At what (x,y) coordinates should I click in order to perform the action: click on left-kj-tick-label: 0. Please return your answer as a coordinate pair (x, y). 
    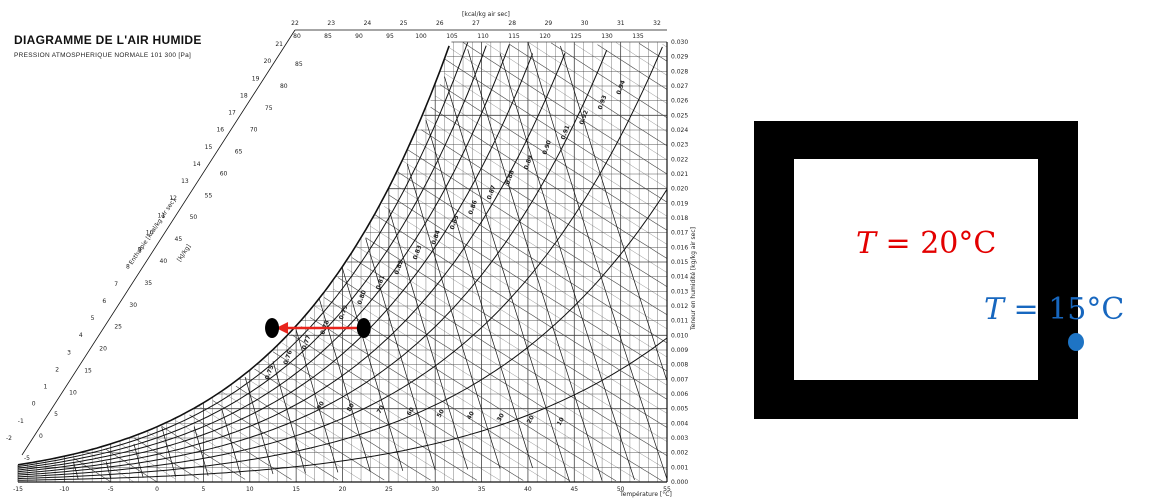
    Looking at the image, I should click on (41, 436).